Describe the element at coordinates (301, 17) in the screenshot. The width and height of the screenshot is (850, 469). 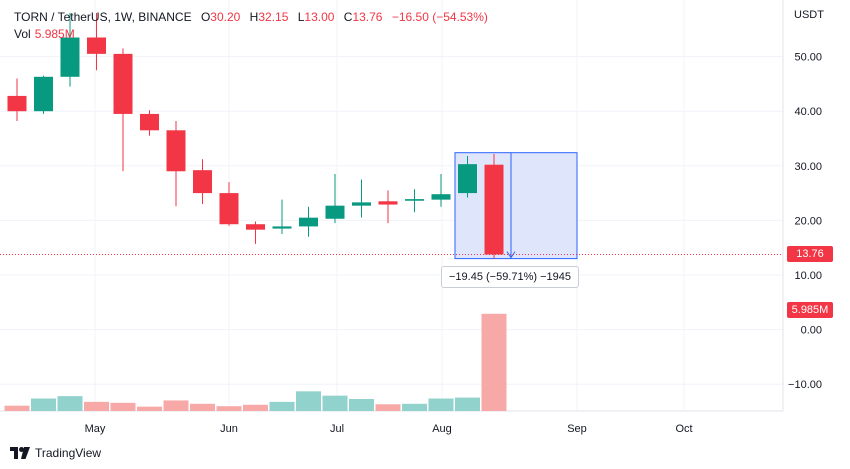
I see `low-label: L` at that location.